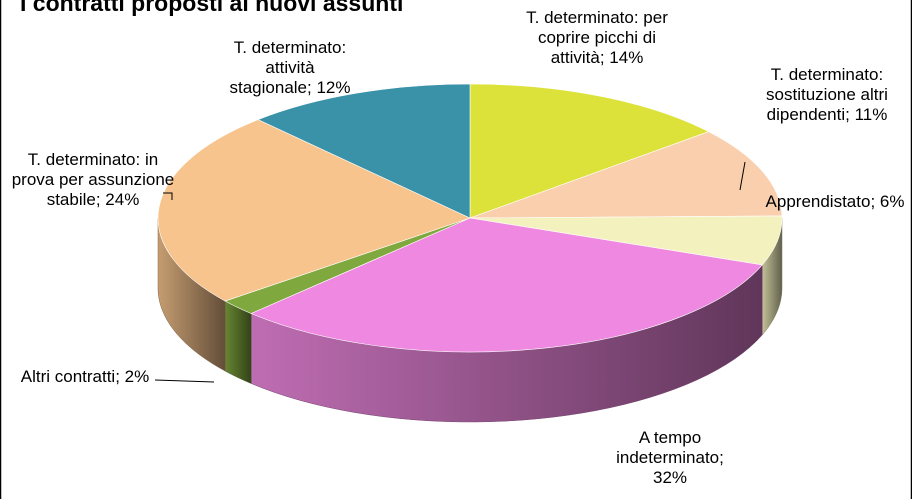 The image size is (912, 499). Describe the element at coordinates (670, 477) in the screenshot. I see `label-value: 32%` at that location.